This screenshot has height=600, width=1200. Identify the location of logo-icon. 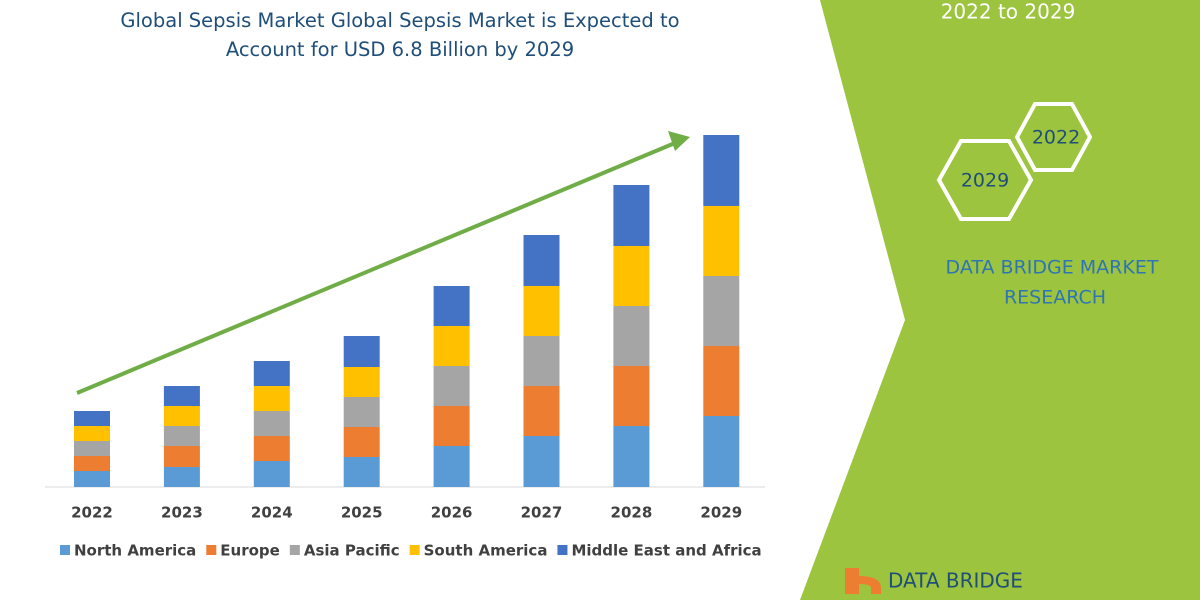
(863, 581).